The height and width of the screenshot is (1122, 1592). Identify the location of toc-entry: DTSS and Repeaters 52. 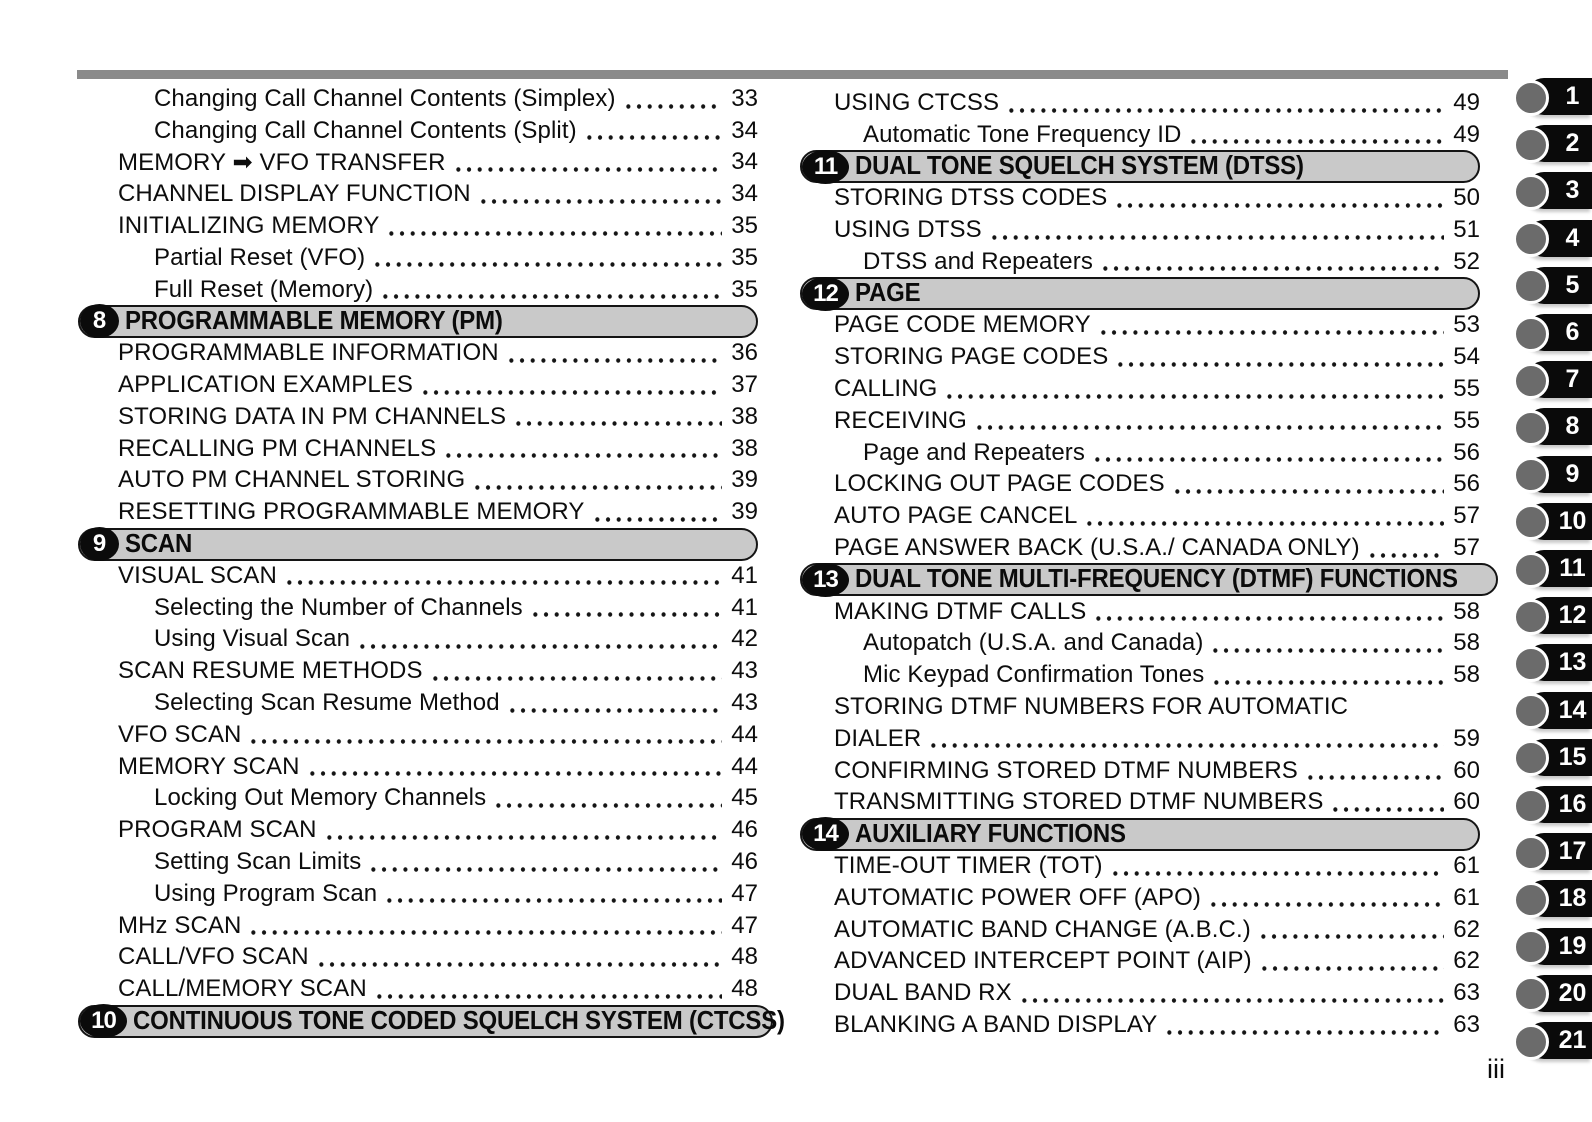
(1157, 261).